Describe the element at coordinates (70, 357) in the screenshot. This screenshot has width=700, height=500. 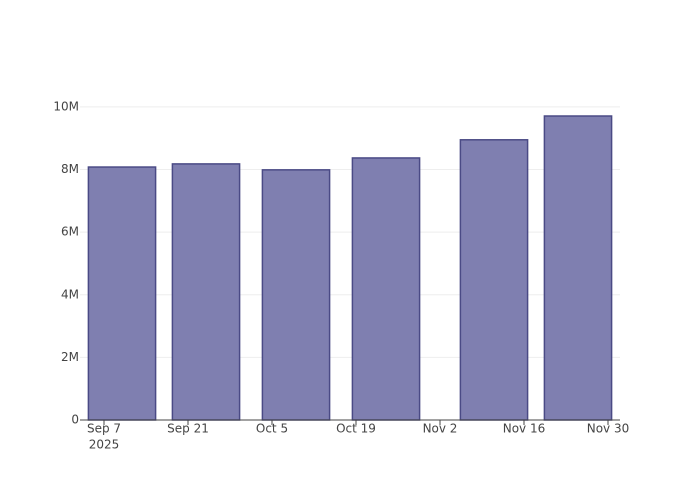
I see `y-tick-label: 2M` at that location.